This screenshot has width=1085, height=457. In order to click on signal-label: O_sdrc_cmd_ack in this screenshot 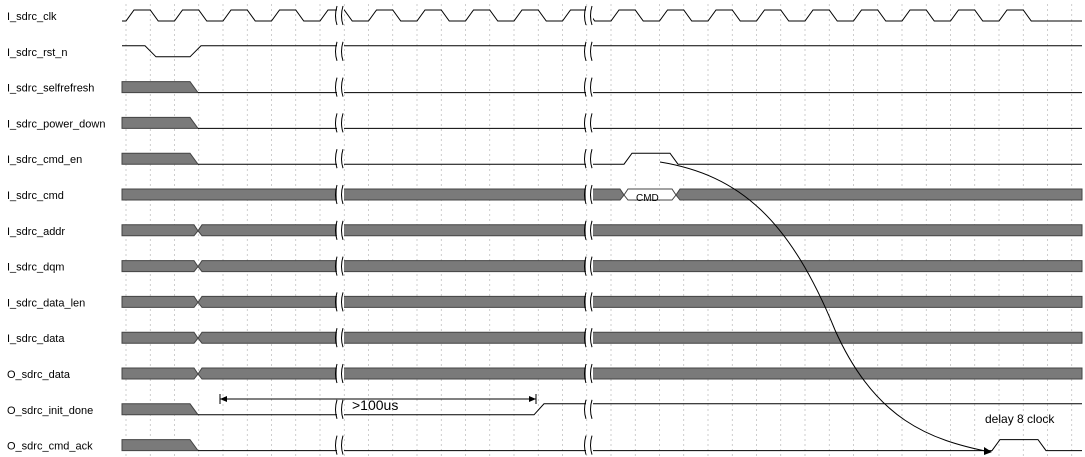, I will do `click(50, 447)`.